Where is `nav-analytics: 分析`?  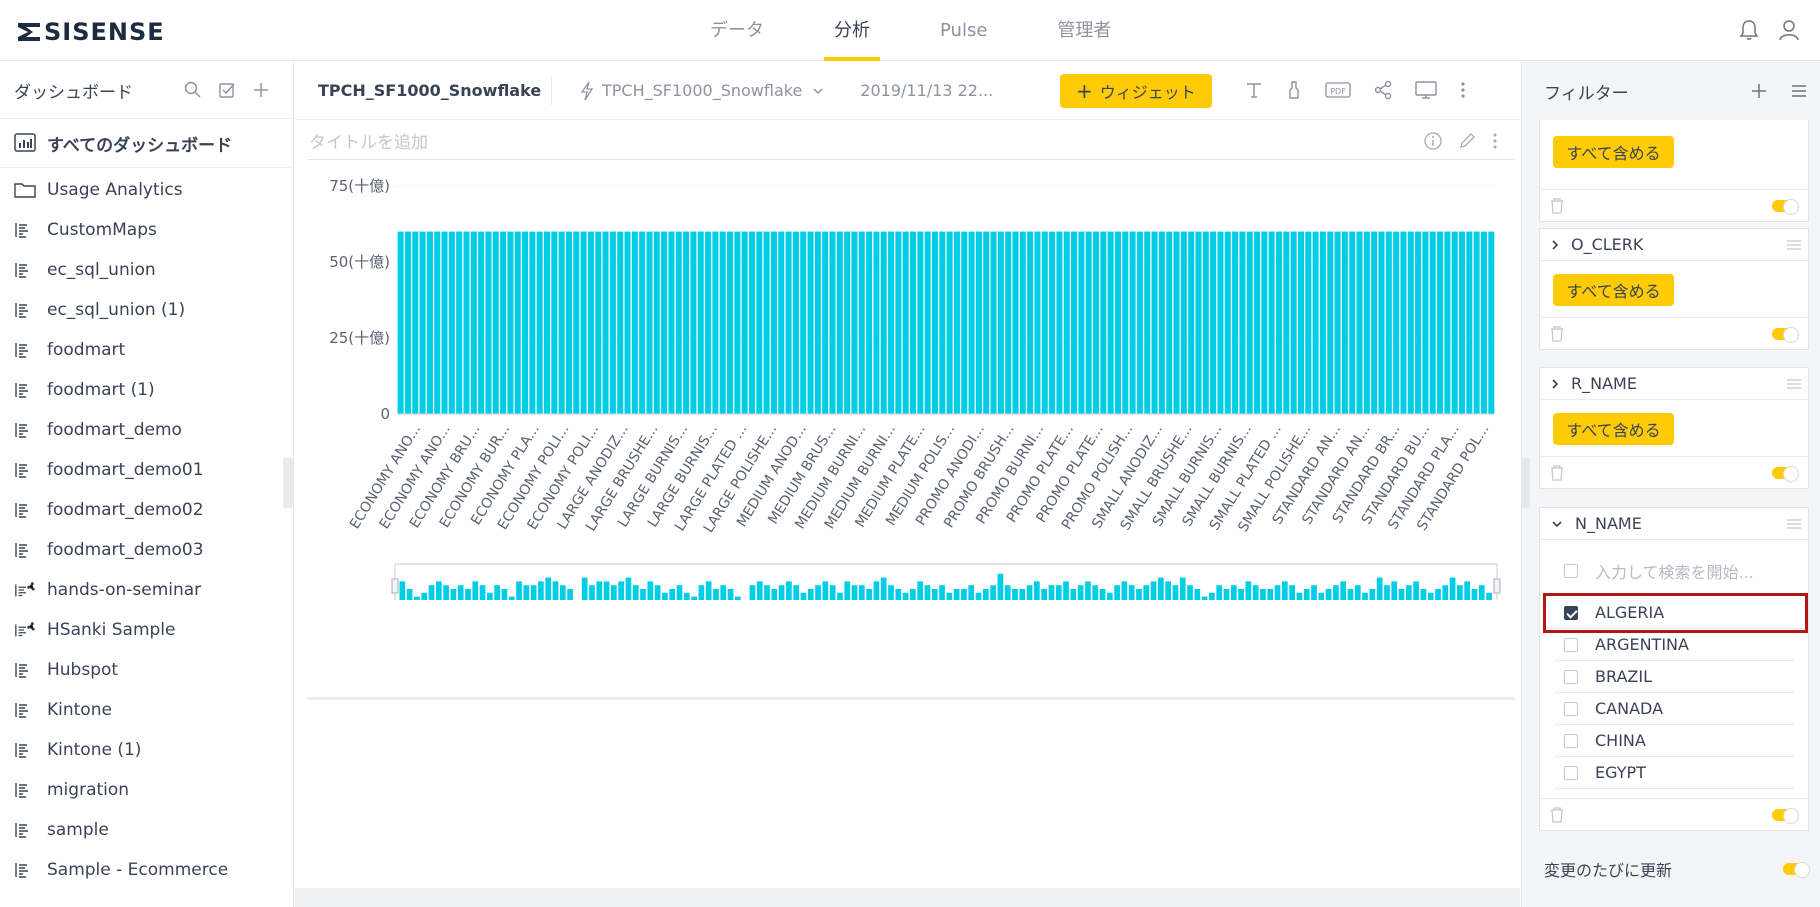 nav-analytics: 分析 is located at coordinates (852, 30).